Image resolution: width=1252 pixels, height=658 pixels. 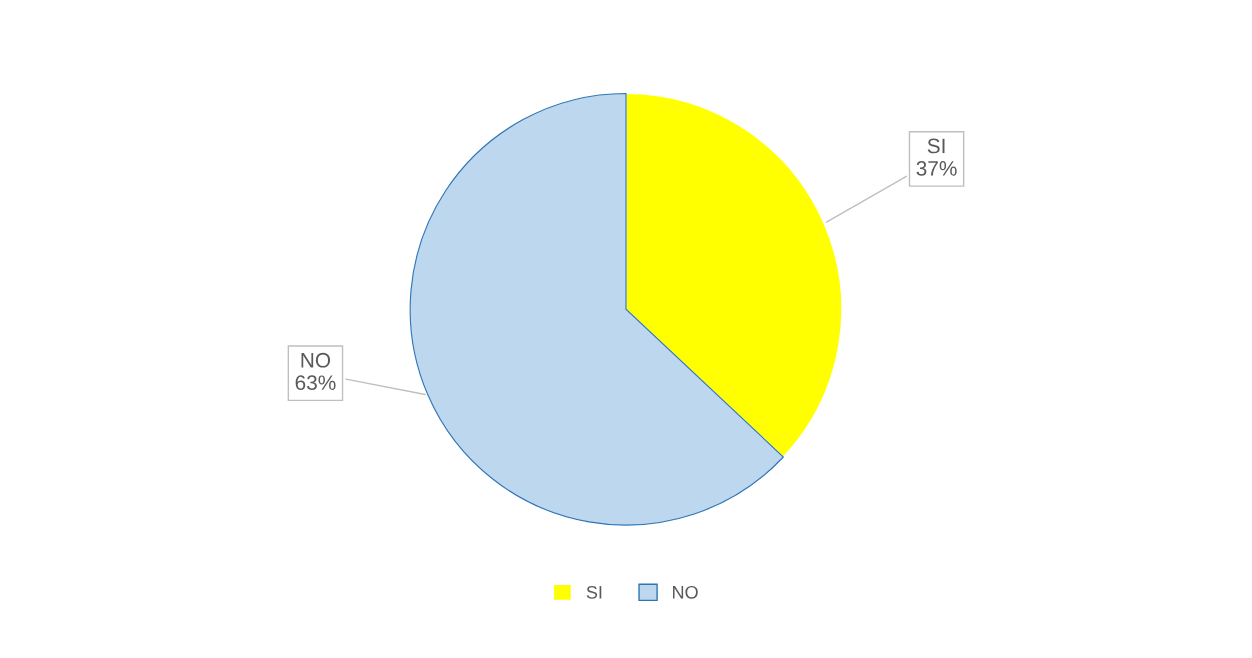 I want to click on slice-label: SI, so click(x=936, y=146).